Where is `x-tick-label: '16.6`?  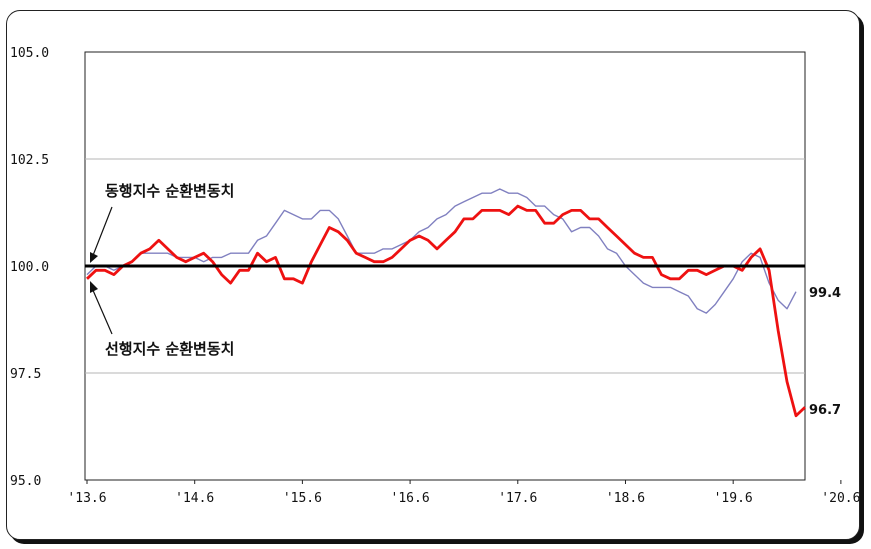 x-tick-label: '16.6 is located at coordinates (410, 498).